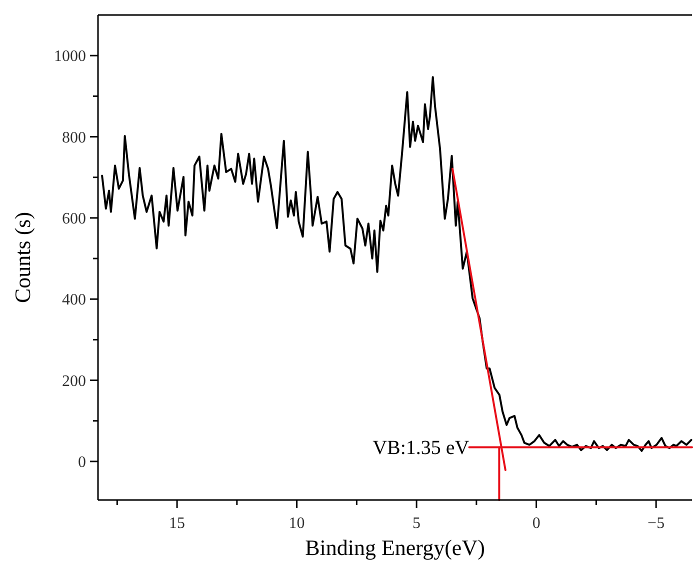  What do you see at coordinates (82, 463) in the screenshot?
I see `y-tick-label: 0` at bounding box center [82, 463].